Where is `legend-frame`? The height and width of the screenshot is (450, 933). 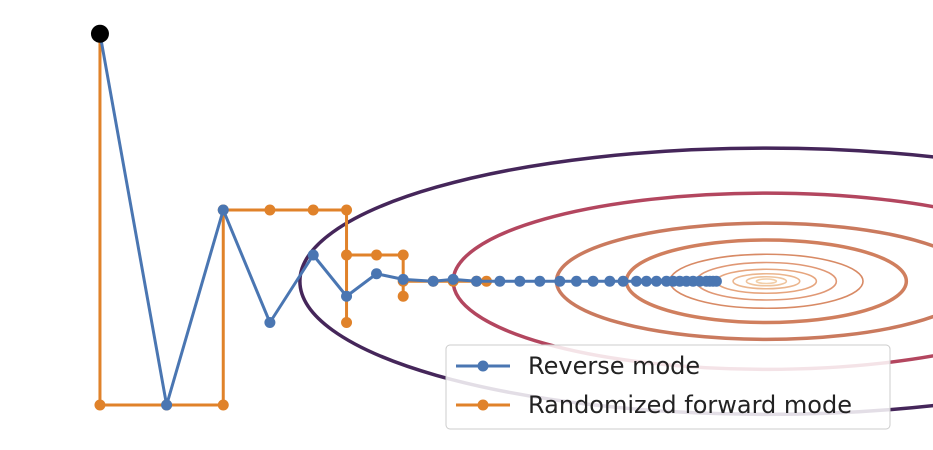
legend-frame is located at coordinates (668, 387).